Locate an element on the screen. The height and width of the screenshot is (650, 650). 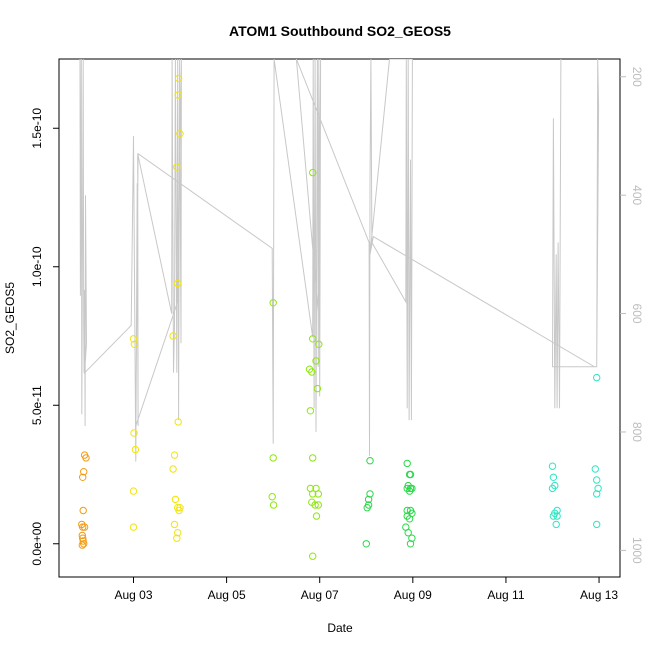
right-pressure-axis: 200 400 600 800 1000 is located at coordinates (632, 315).